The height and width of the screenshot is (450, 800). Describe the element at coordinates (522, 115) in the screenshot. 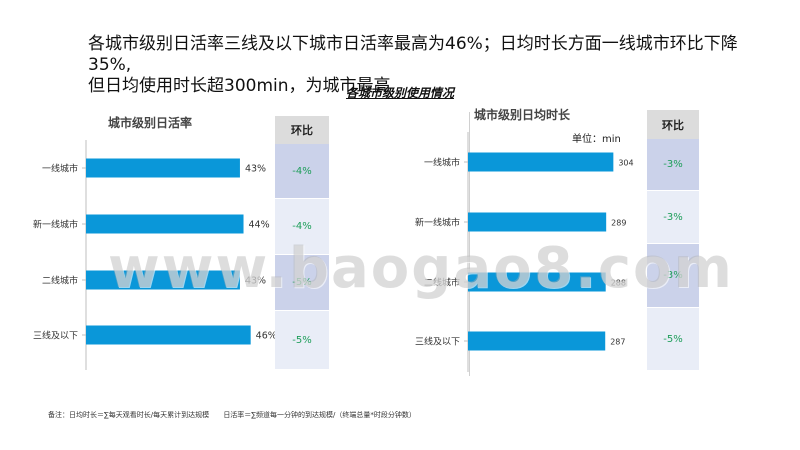

I see `right-chart-title: 城市级别日均时长` at that location.